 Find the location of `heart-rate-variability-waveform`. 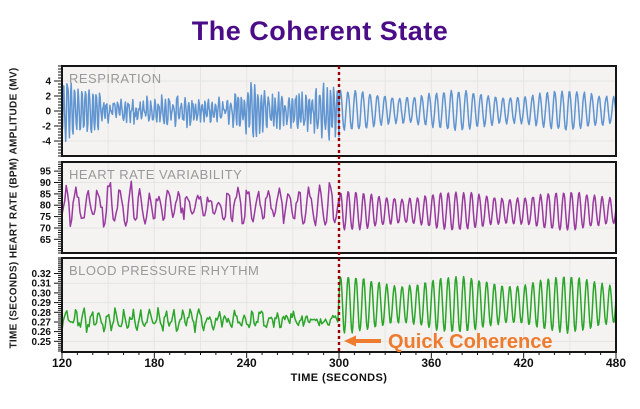

heart-rate-variability-waveform is located at coordinates (339, 205).